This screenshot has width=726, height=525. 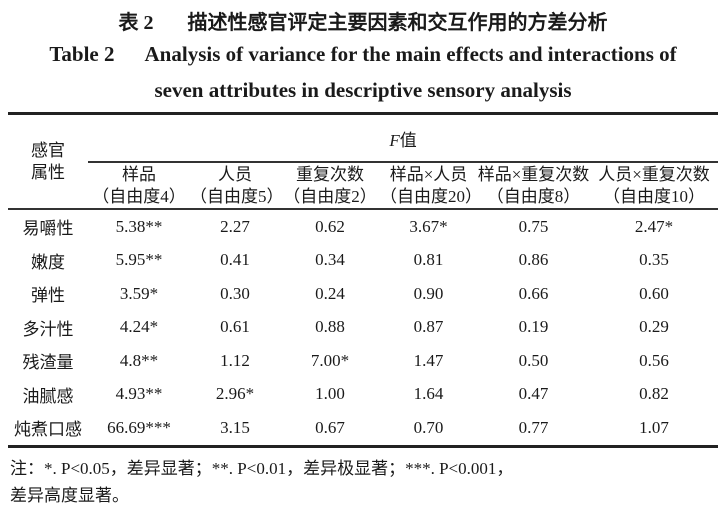 What do you see at coordinates (654, 327) in the screenshot?
I see `value-cell: 0.29` at bounding box center [654, 327].